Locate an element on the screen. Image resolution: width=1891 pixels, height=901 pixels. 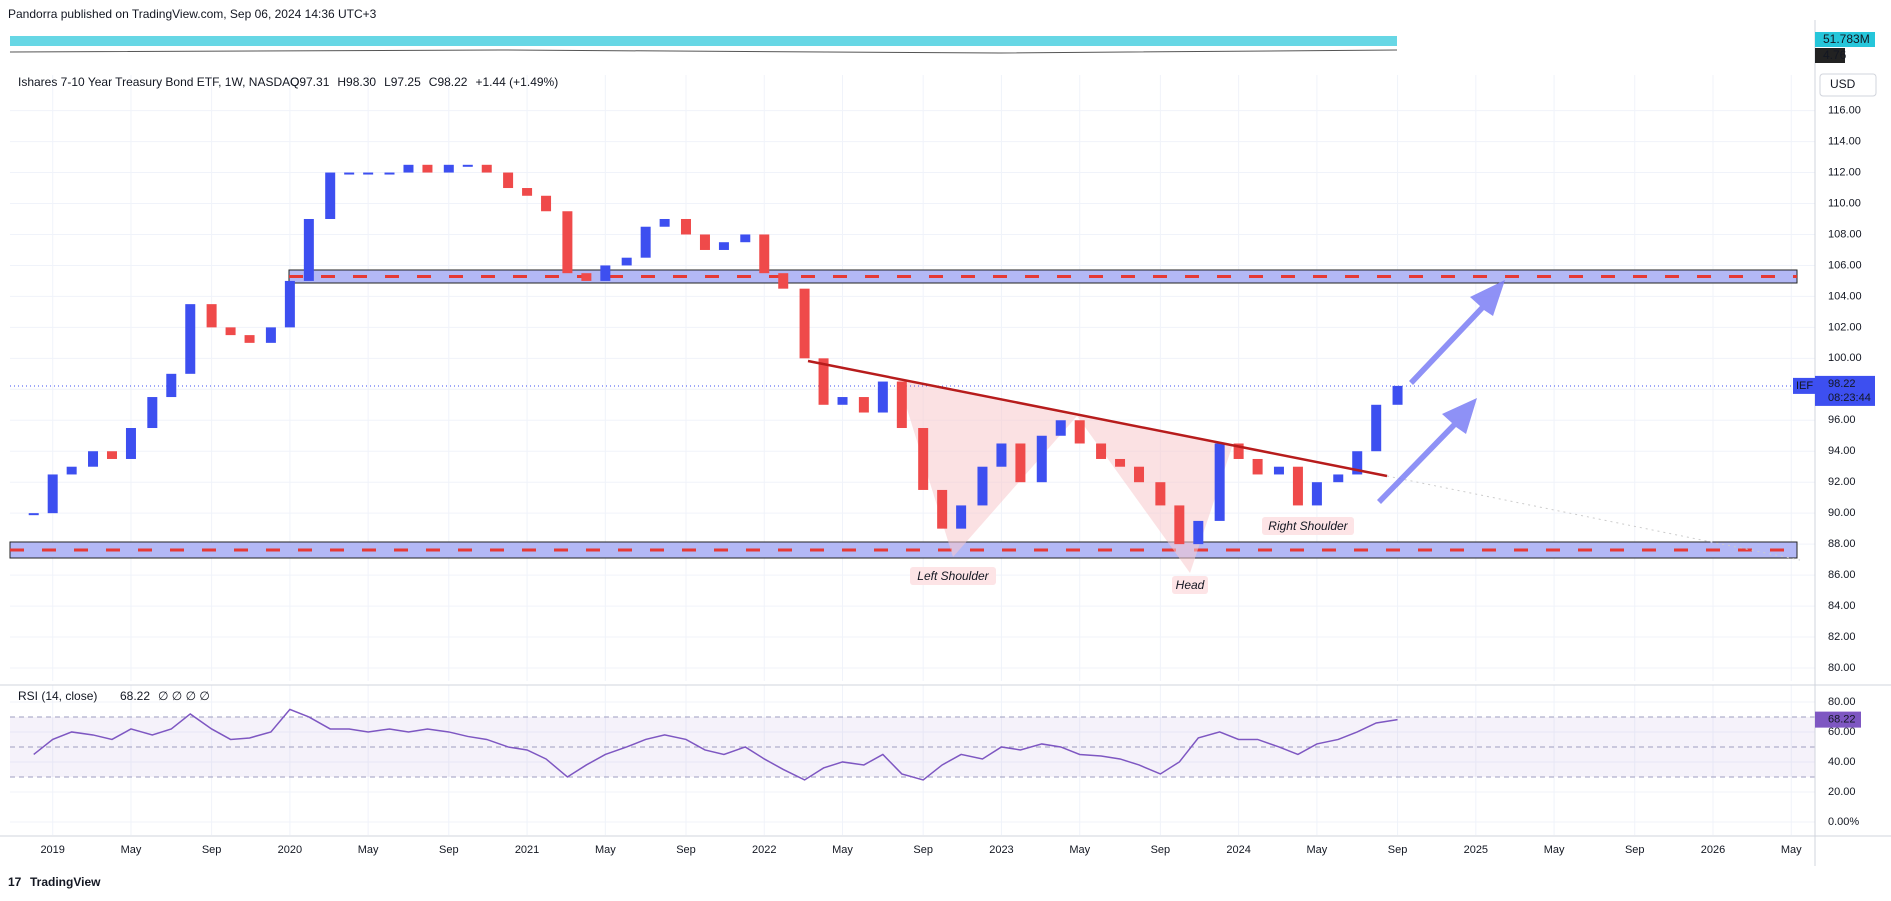
rsi-last: 68.22 is located at coordinates (1842, 720).